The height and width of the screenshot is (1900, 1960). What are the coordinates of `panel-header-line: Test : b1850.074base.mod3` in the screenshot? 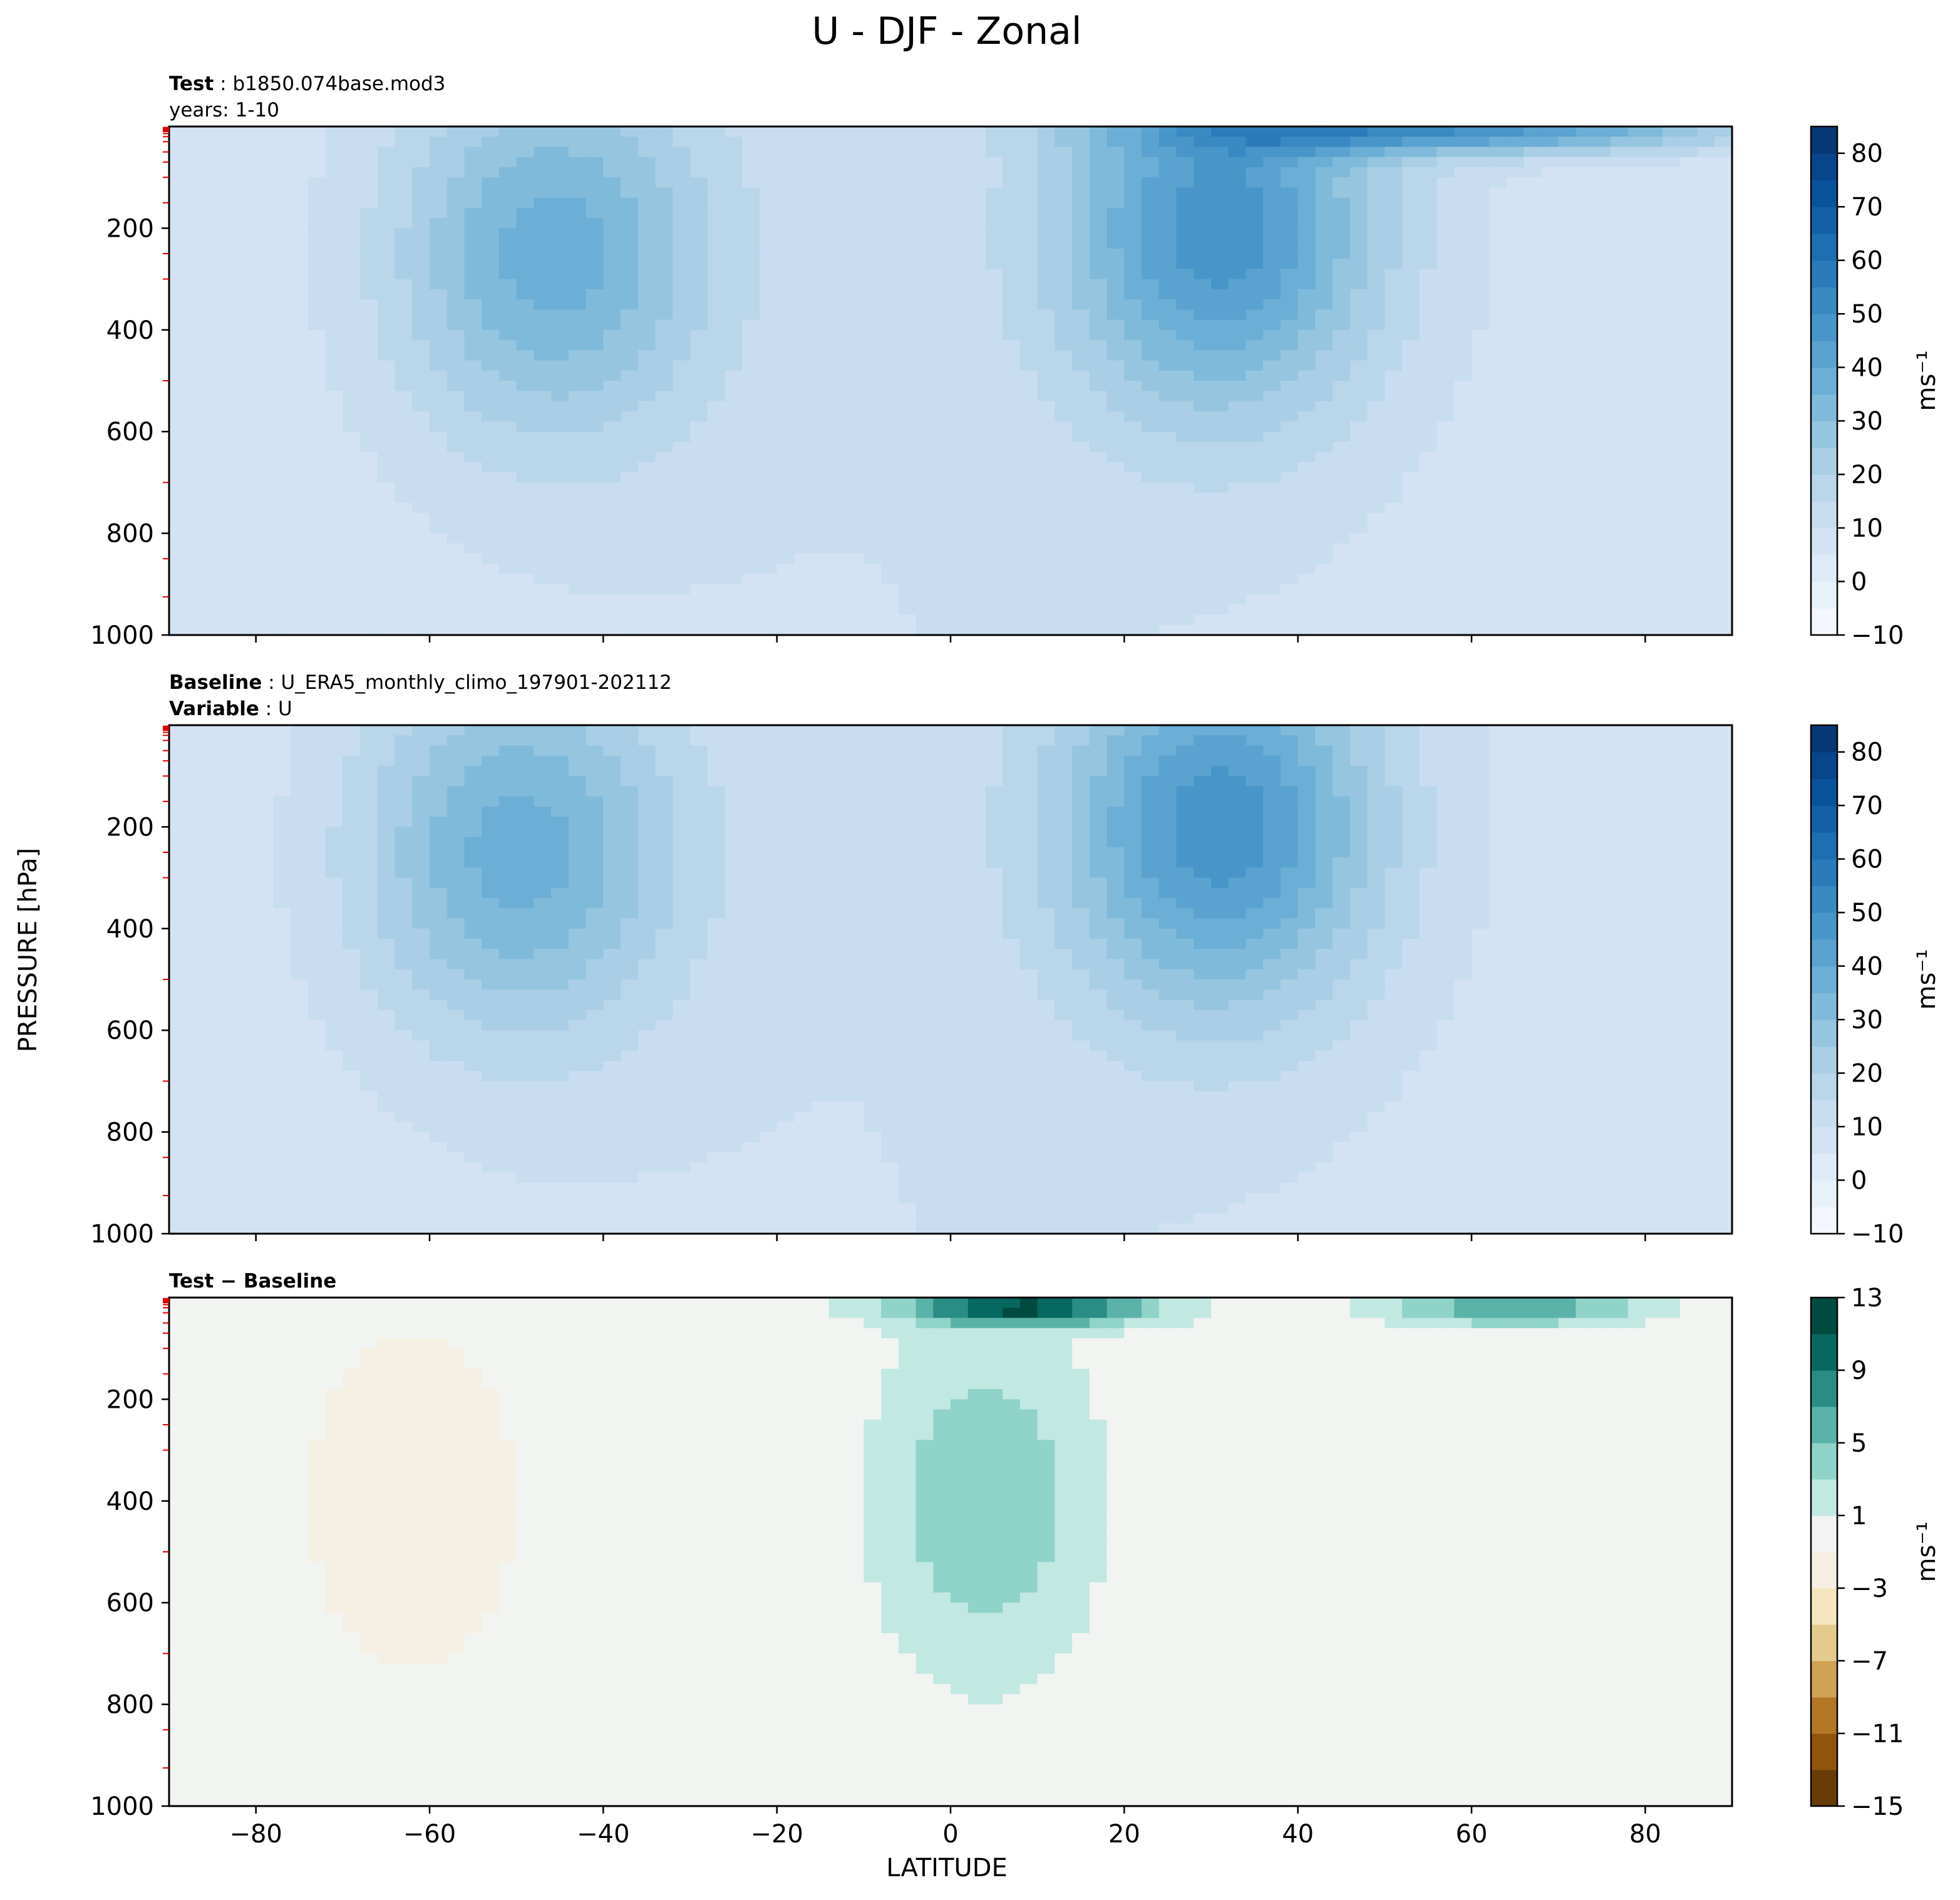 It's located at (307, 84).